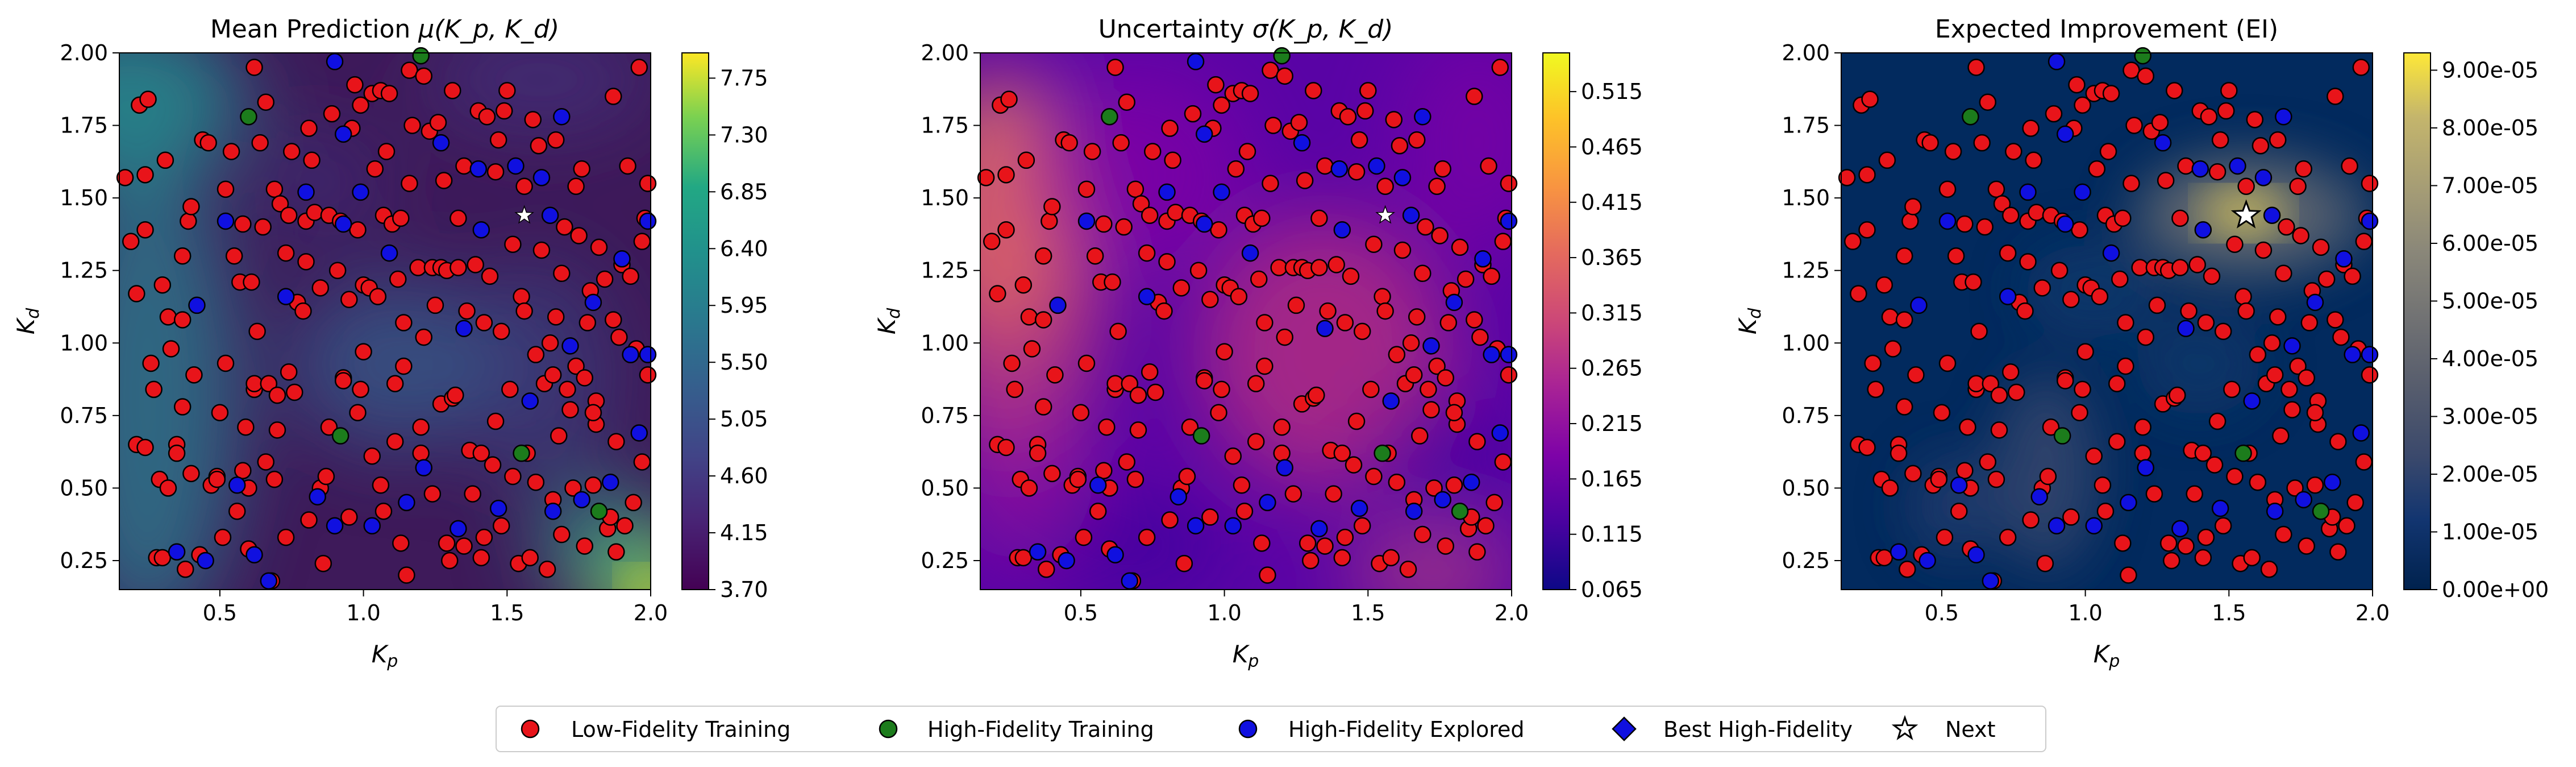 The width and height of the screenshot is (2576, 767). I want to click on colorbar-tick-label: 4.15, so click(744, 532).